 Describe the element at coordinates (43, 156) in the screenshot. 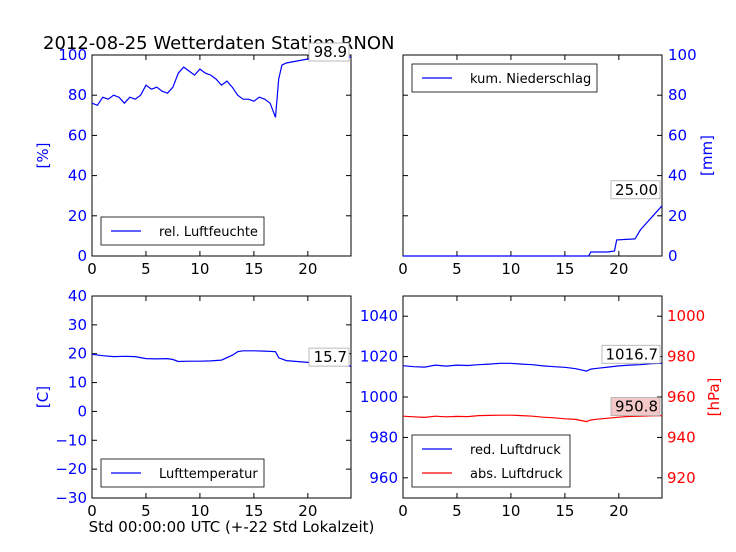

I see `y-axis-label: [%]` at that location.